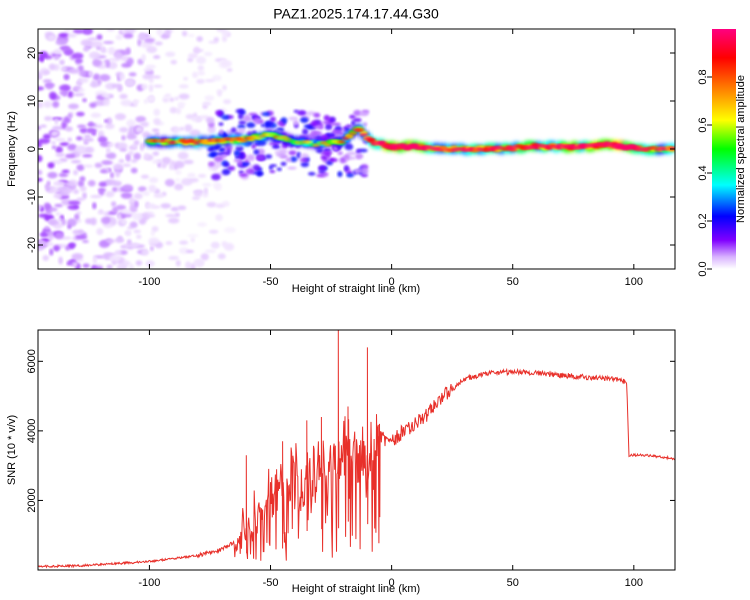 Image resolution: width=750 pixels, height=600 pixels. Describe the element at coordinates (32, 53) in the screenshot. I see `spectrogram-y-tick-label: 20` at that location.